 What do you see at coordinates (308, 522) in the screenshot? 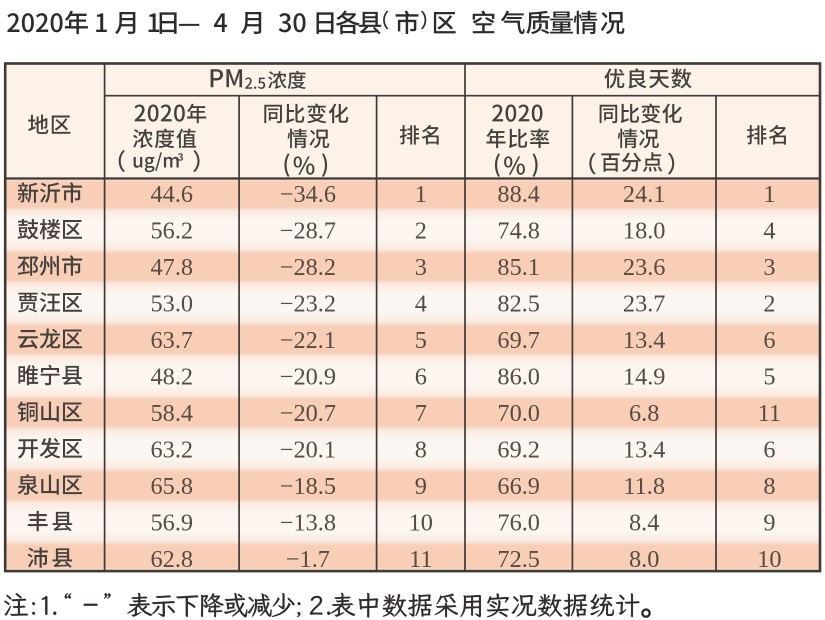
I see `svg-text: −13.8` at bounding box center [308, 522].